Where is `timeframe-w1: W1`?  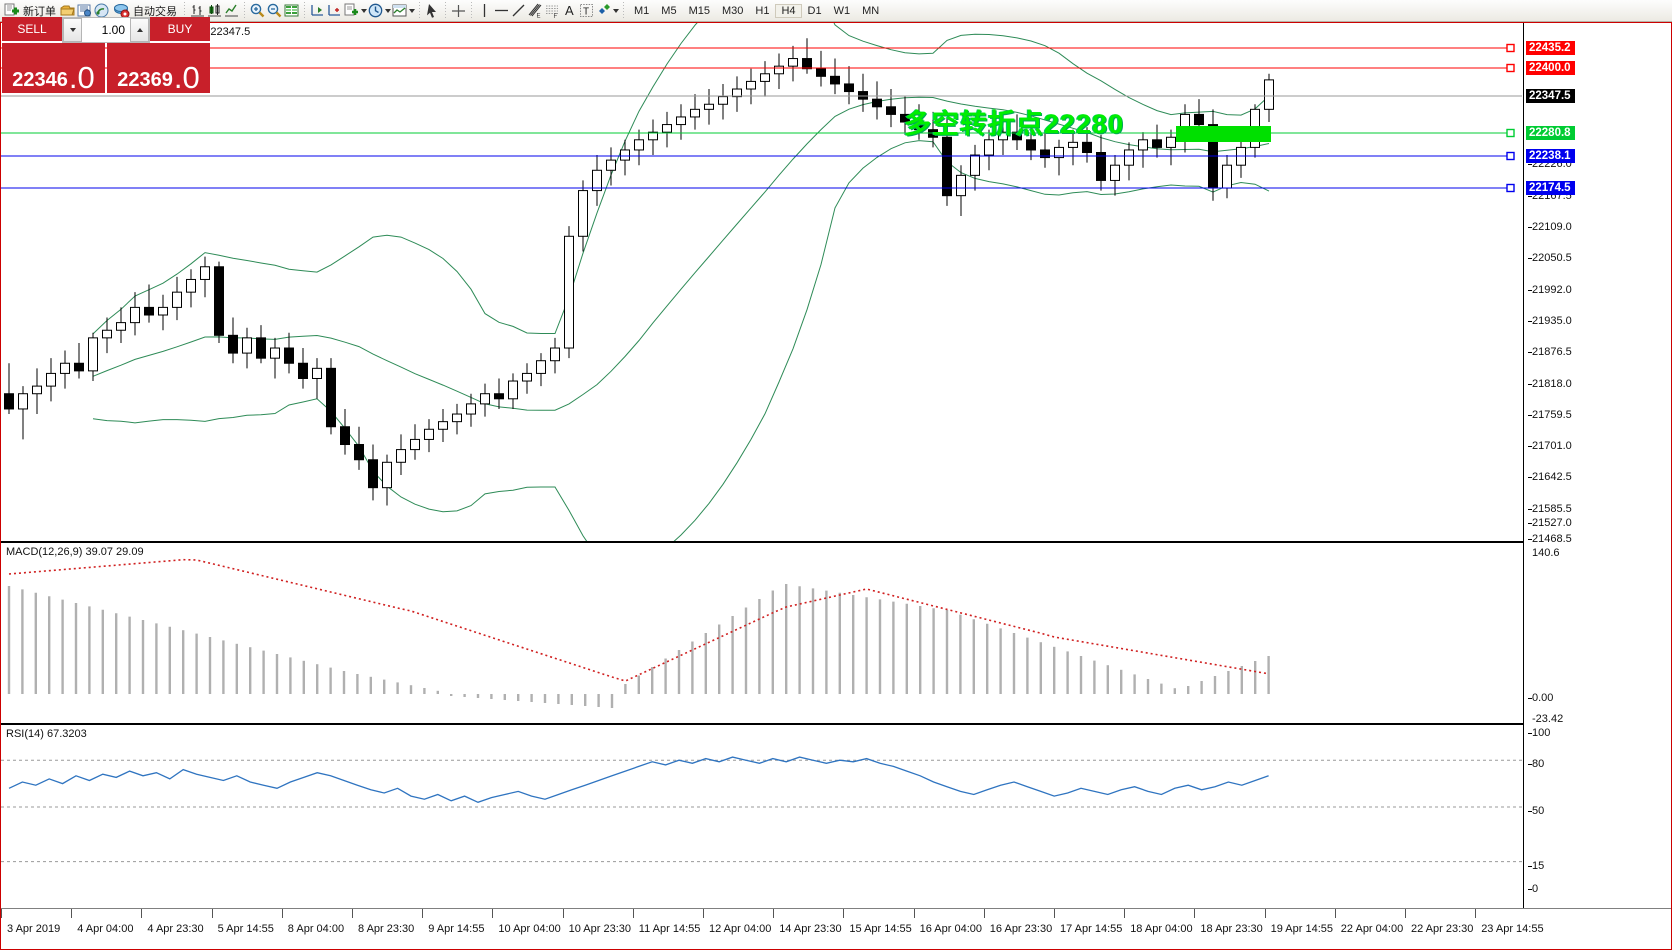
timeframe-w1: W1 is located at coordinates (842, 10).